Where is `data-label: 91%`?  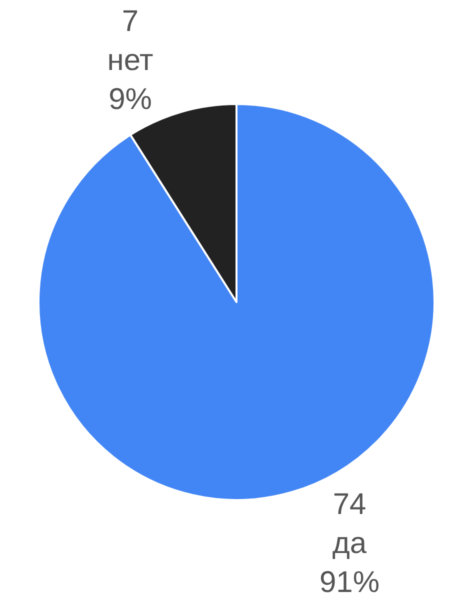
data-label: 91% is located at coordinates (349, 582).